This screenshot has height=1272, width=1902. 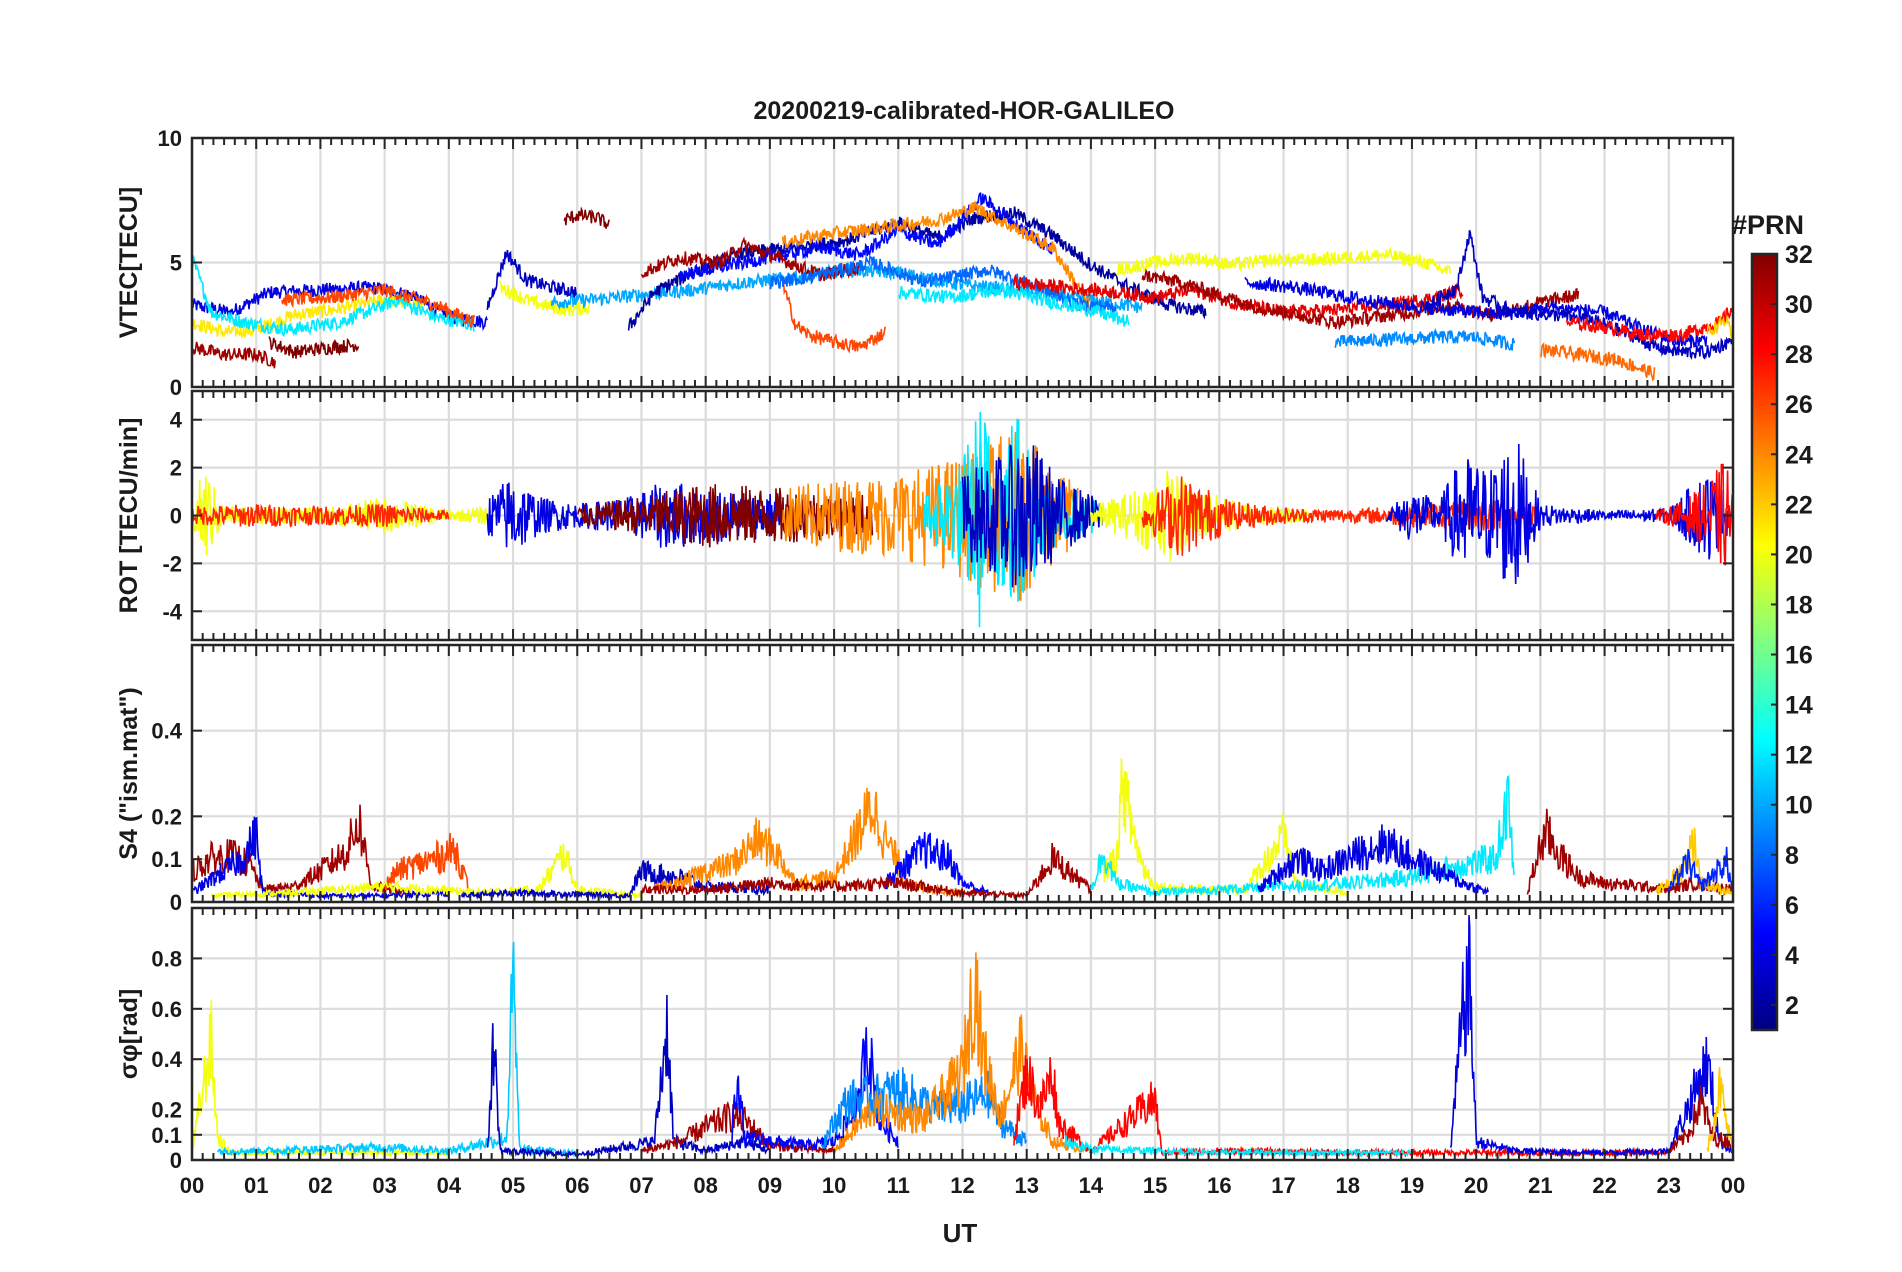 I want to click on s4-y-axis-label: S4 ("ism.mat"), so click(x=129, y=773).